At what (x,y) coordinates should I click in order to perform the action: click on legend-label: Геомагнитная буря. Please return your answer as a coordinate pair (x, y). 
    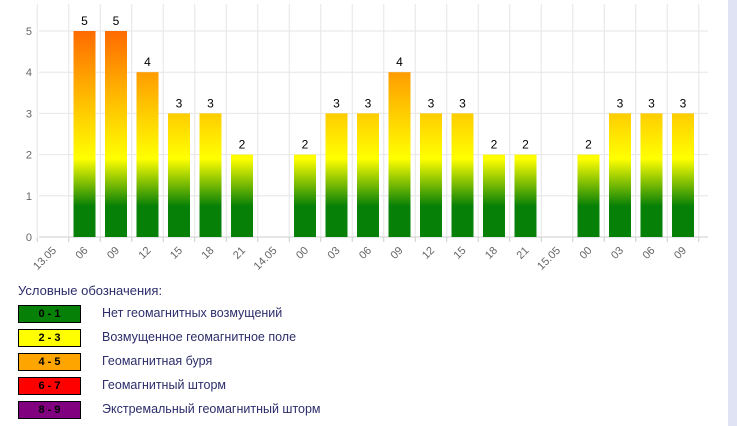
    Looking at the image, I should click on (157, 361).